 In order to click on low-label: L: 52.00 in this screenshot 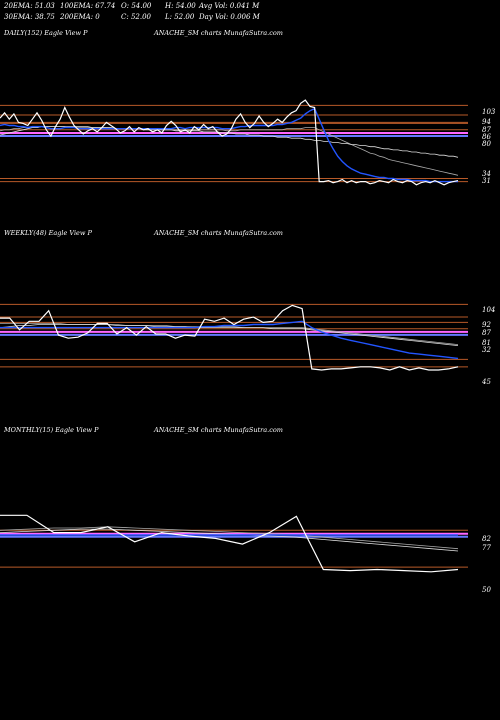, I will do `click(180, 17)`.